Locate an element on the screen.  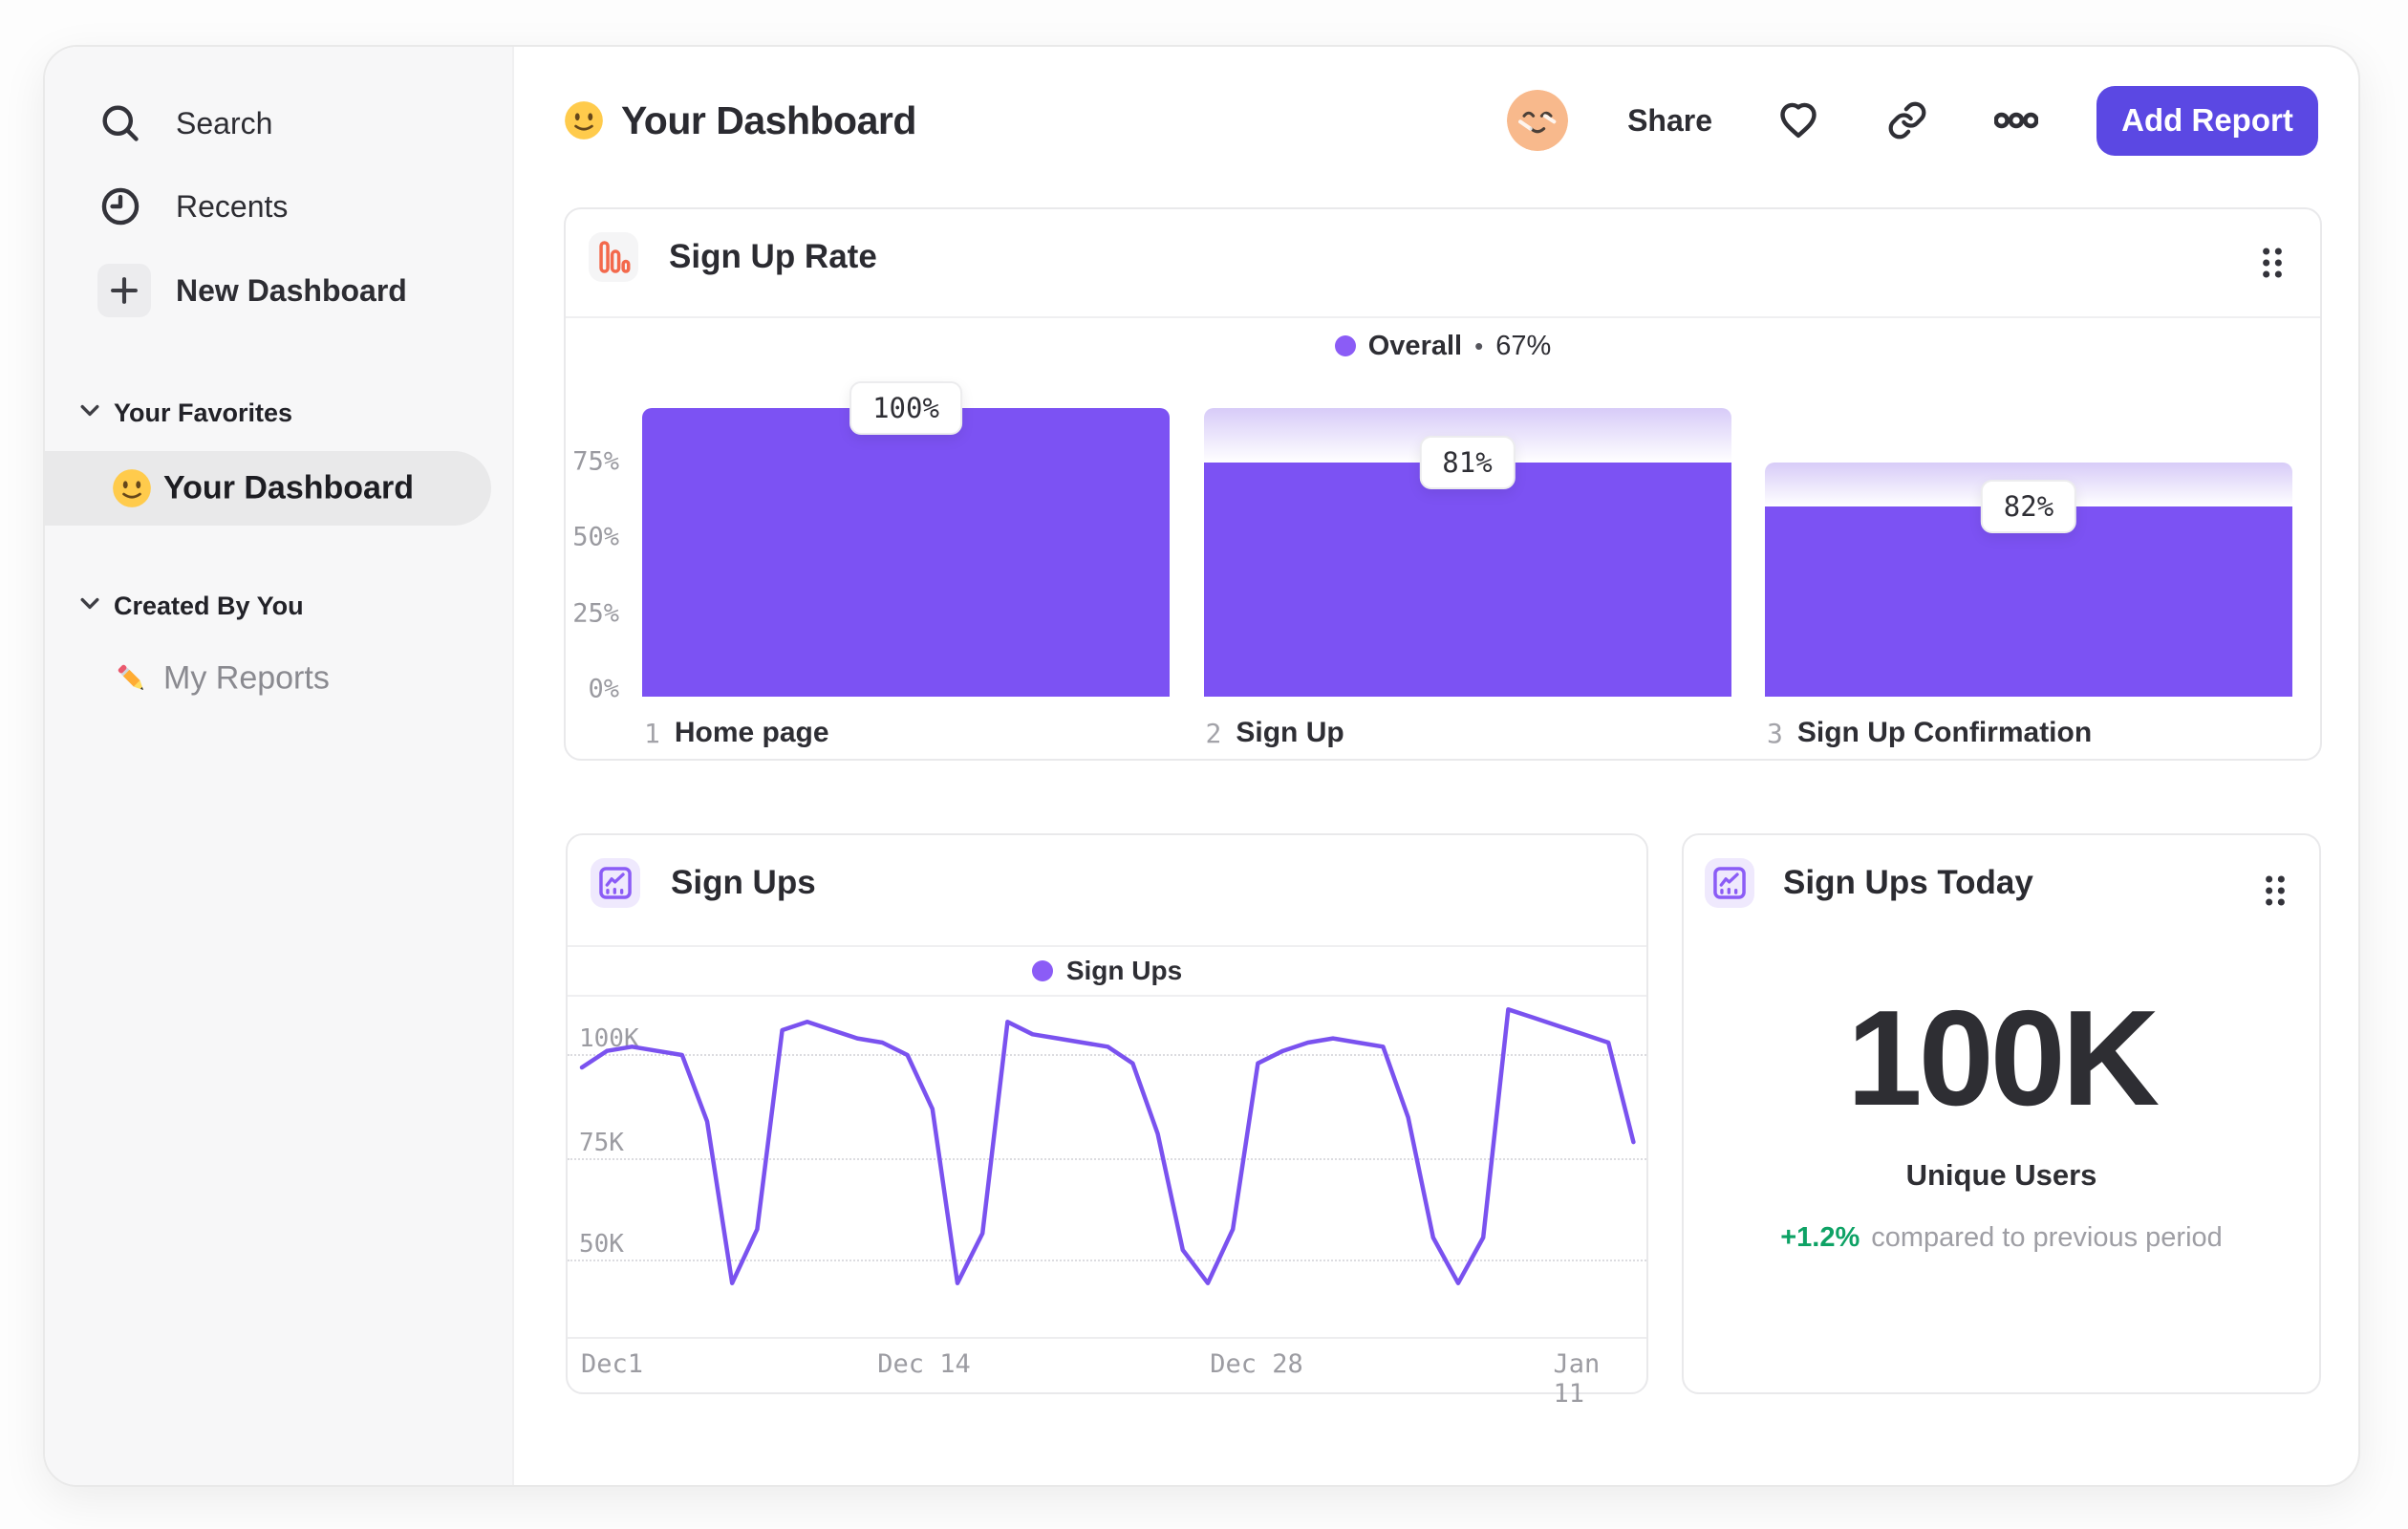
header-actions: Share Add Report is located at coordinates (1913, 120).